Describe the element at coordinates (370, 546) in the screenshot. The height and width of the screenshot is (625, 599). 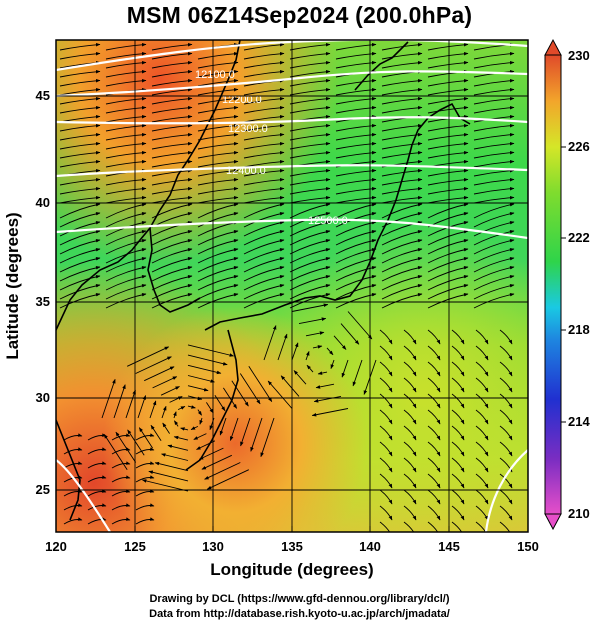
I see `x-tick-label: 140` at that location.